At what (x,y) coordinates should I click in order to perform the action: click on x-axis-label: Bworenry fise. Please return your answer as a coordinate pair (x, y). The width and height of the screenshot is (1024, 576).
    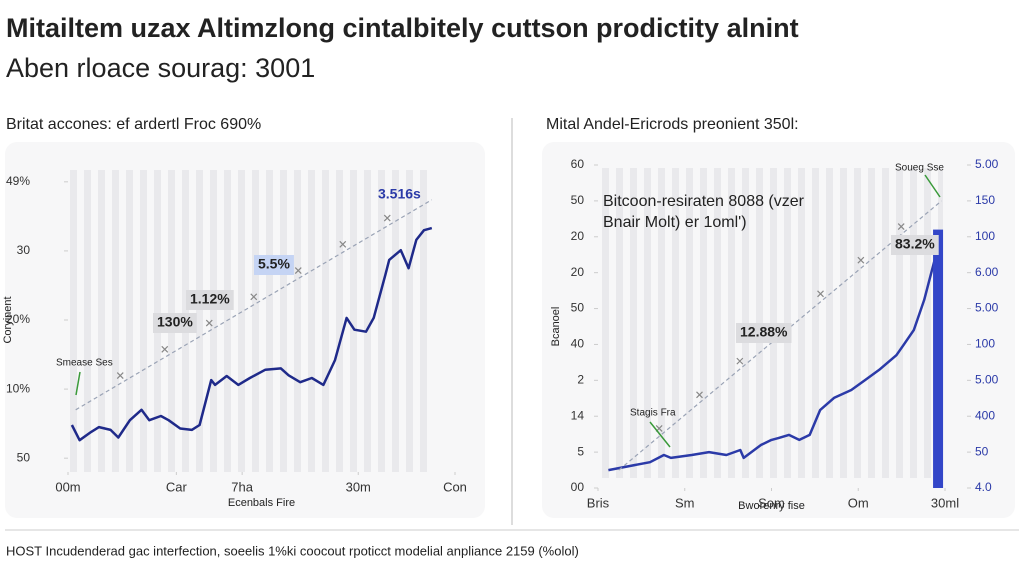
    Looking at the image, I should click on (771, 506).